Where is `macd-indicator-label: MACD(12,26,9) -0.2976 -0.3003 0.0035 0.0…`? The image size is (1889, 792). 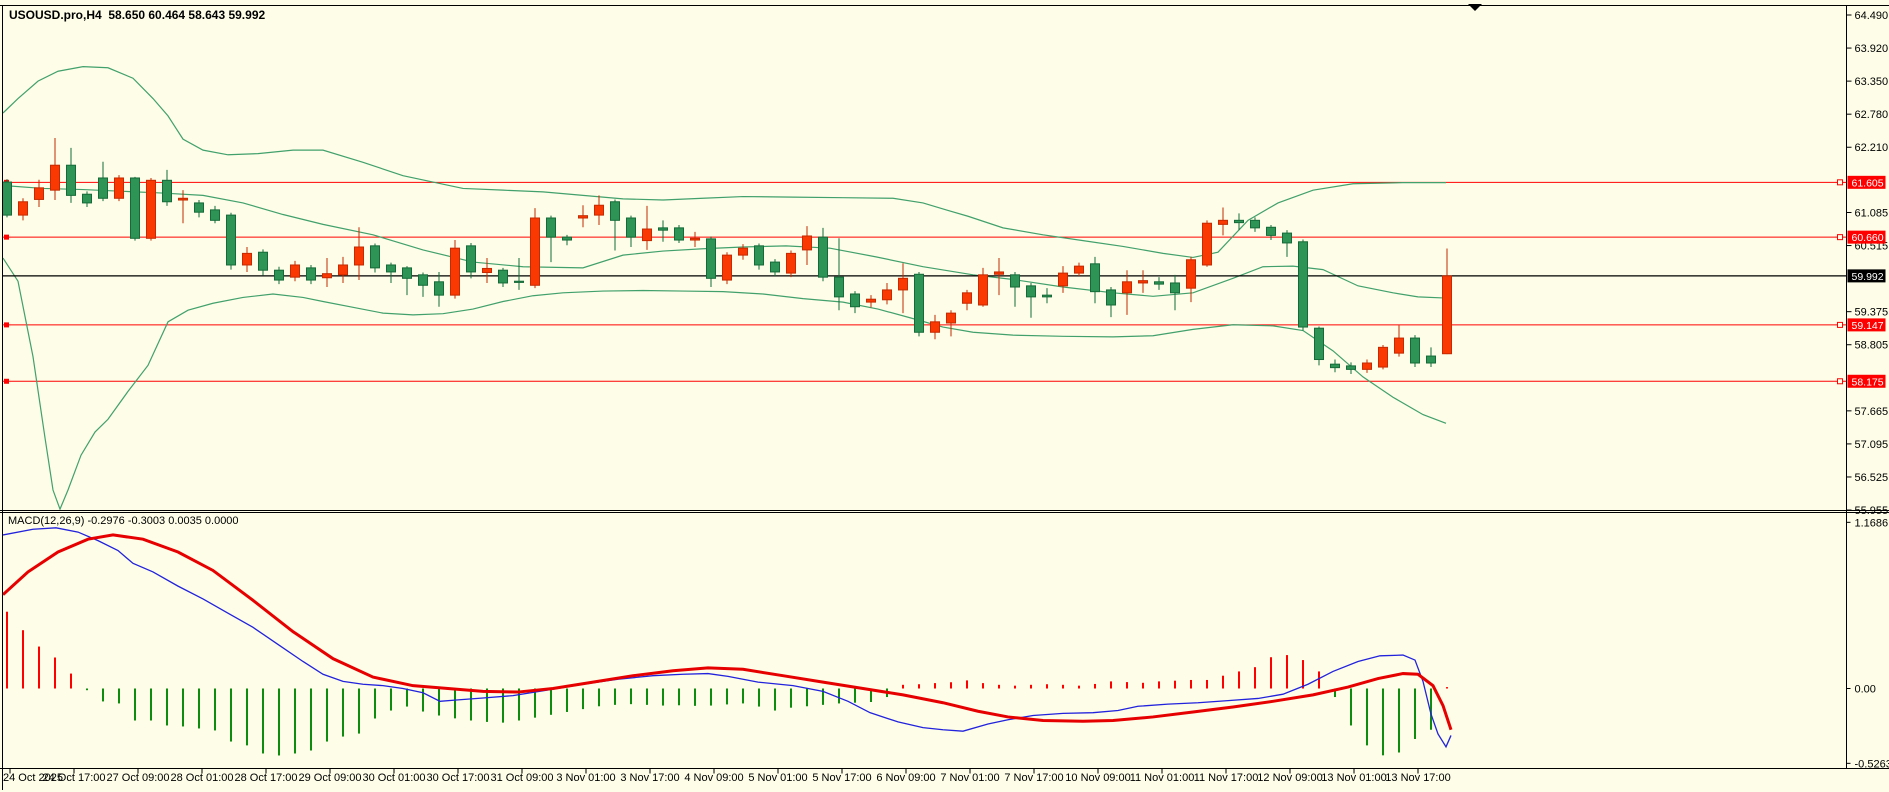
macd-indicator-label: MACD(12,26,9) -0.2976 -0.3003 0.0035 0.0… is located at coordinates (123, 521).